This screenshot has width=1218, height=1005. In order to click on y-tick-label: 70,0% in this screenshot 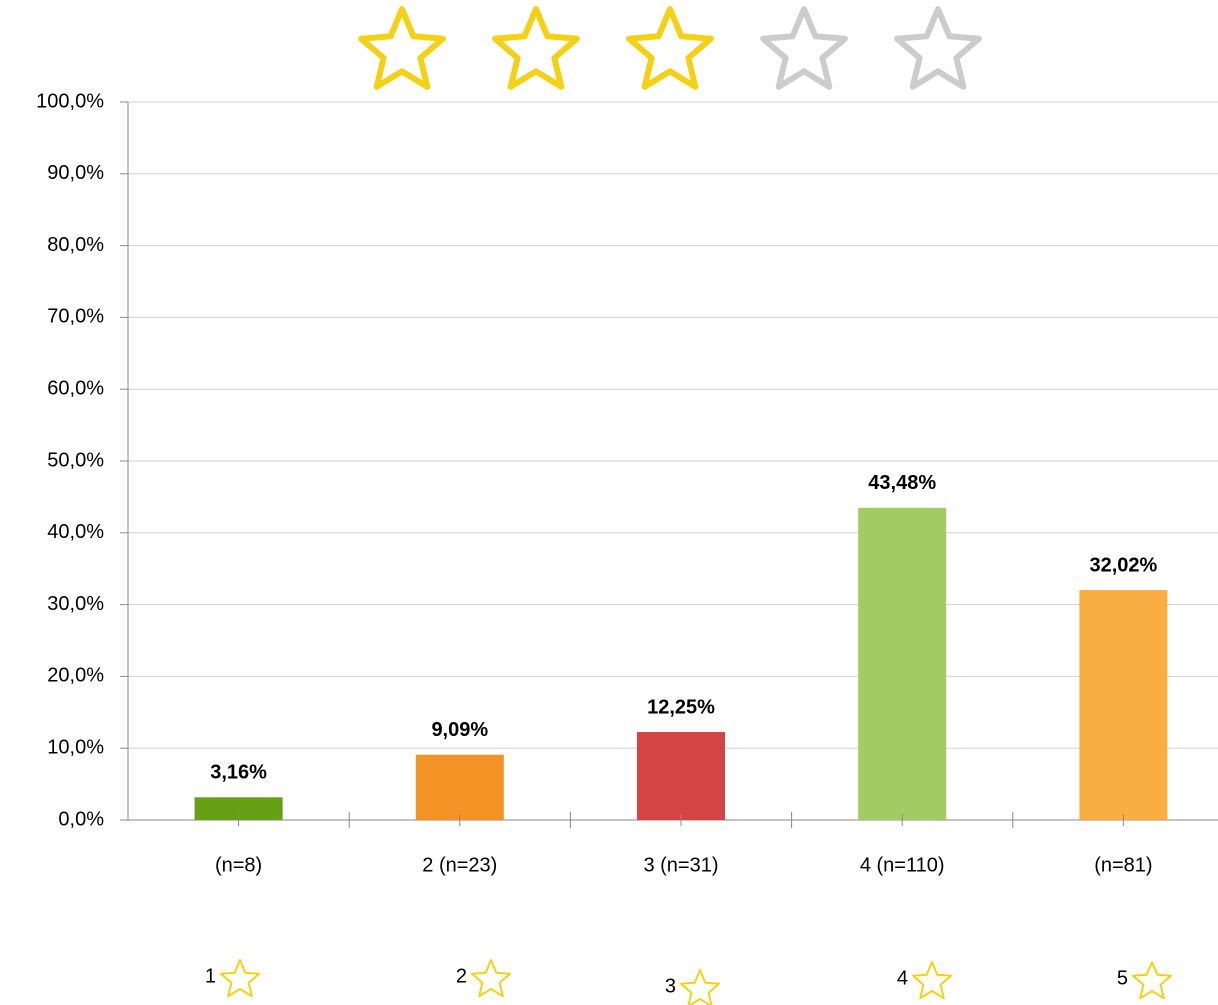, I will do `click(75, 317)`.